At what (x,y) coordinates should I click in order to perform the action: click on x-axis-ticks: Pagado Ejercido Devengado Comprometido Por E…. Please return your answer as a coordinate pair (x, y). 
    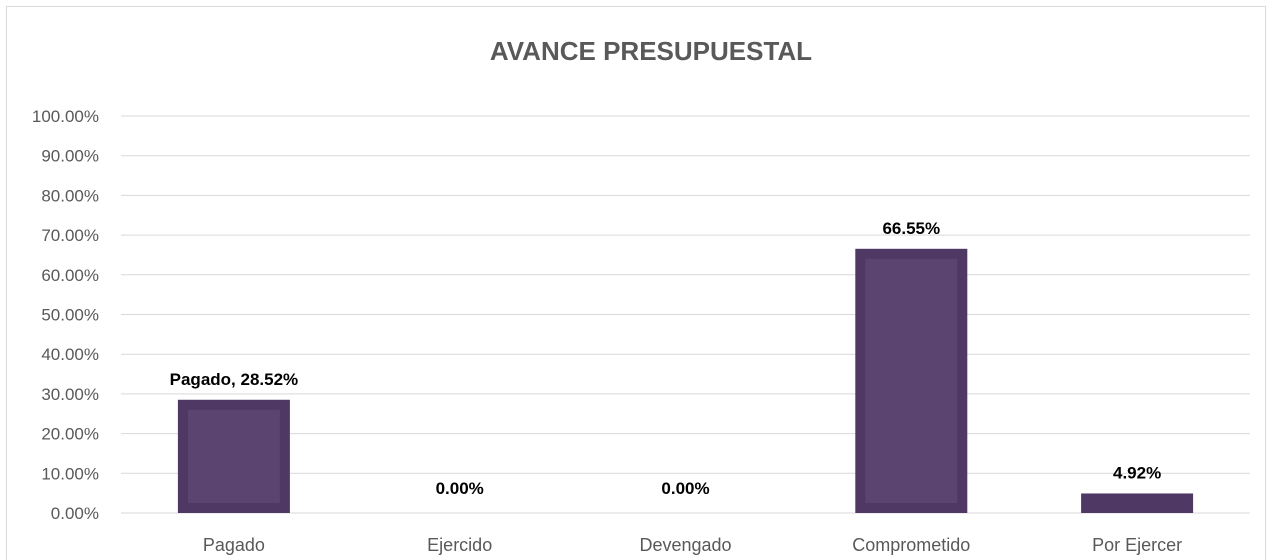
    Looking at the image, I should click on (692, 545).